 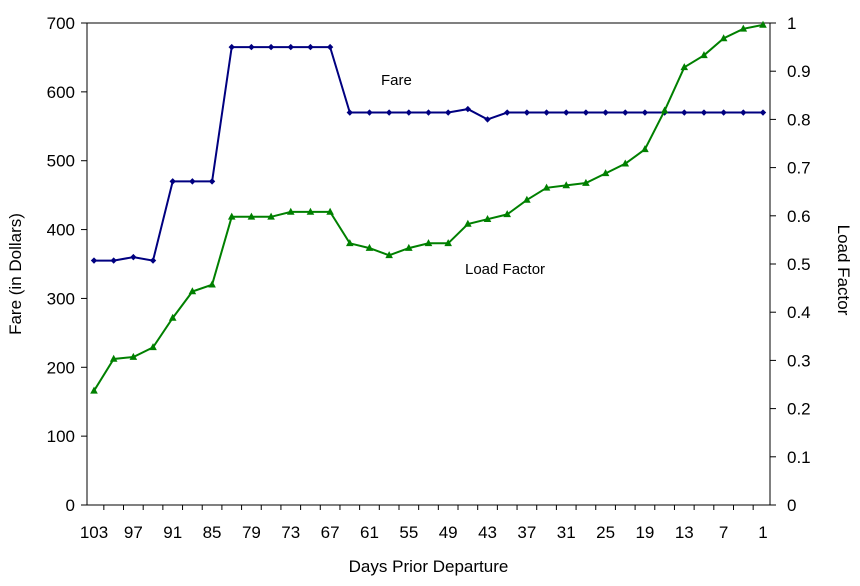 I want to click on x-tick-label: 97, so click(x=133, y=532).